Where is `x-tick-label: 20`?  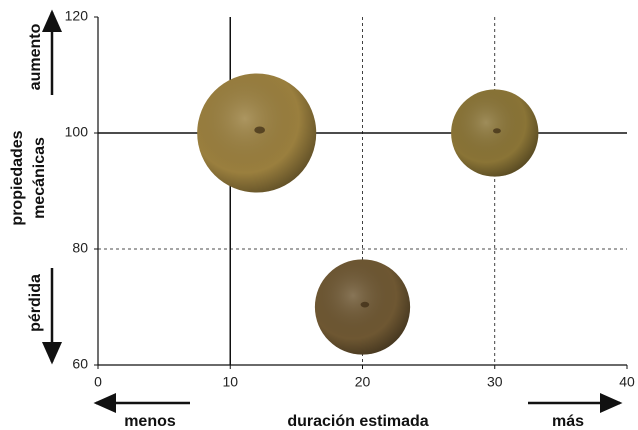
x-tick-label: 20 is located at coordinates (363, 382).